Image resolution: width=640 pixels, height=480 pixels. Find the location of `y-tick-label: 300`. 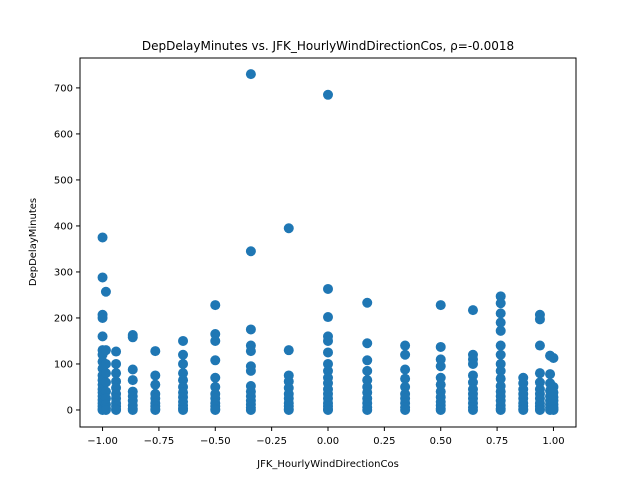

y-tick-label: 300 is located at coordinates (63, 272).